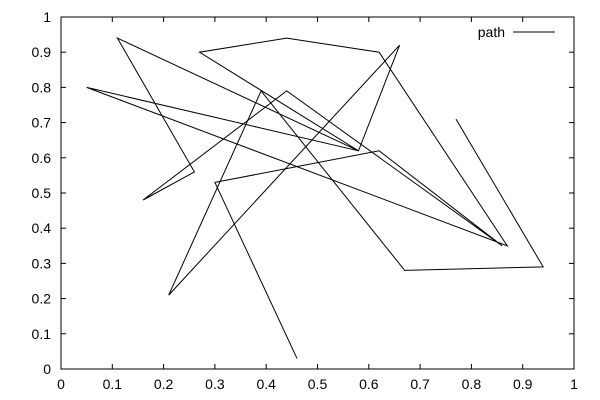  I want to click on y-tick-label: 0, so click(47, 369).